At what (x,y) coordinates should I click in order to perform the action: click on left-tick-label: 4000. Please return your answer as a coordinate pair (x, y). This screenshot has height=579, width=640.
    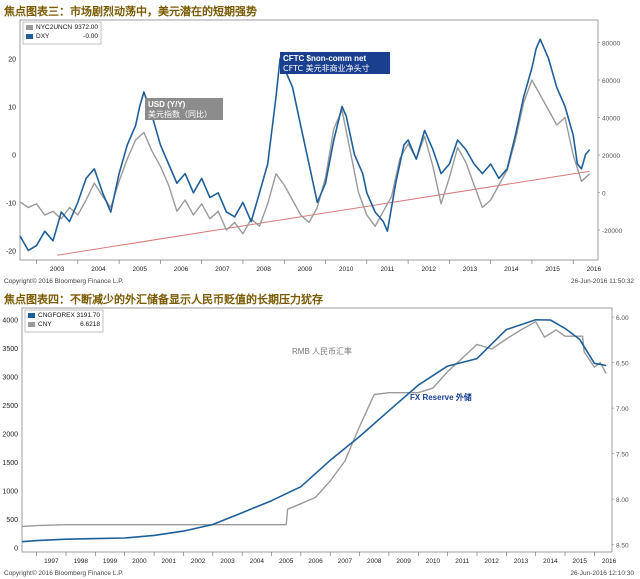
    Looking at the image, I should click on (10, 320).